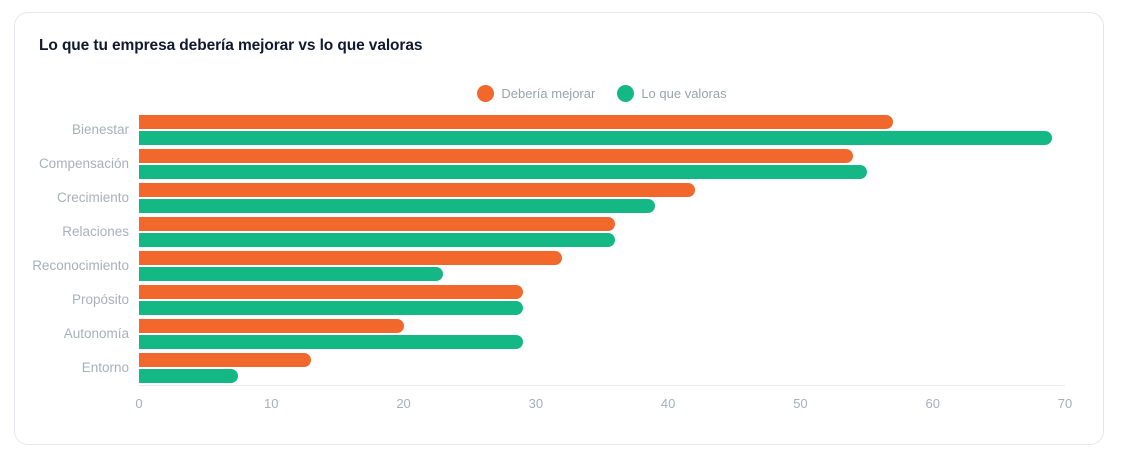  I want to click on category-row: Autonomía, so click(540, 334).